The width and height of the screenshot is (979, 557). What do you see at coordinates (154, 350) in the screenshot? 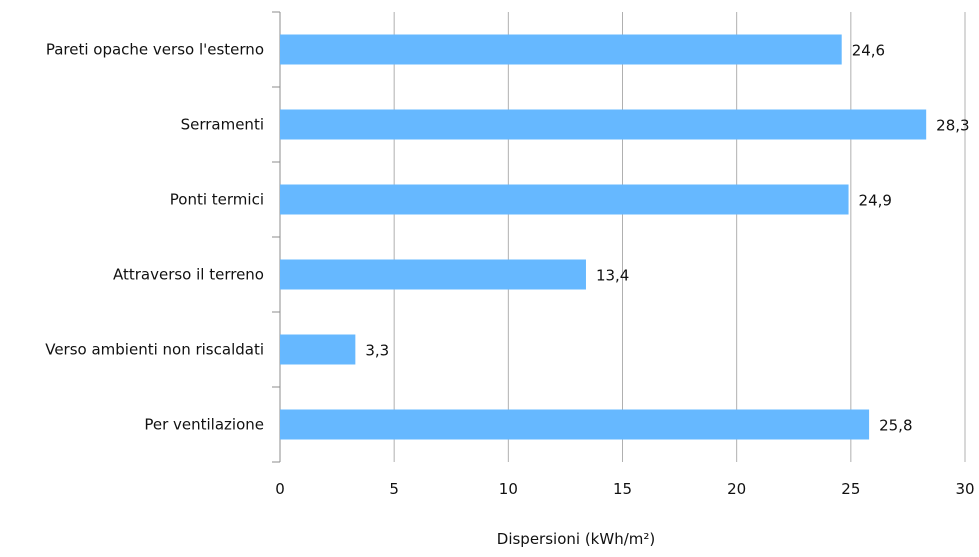
I see `category-label-4: Verso ambienti non riscaldati` at bounding box center [154, 350].